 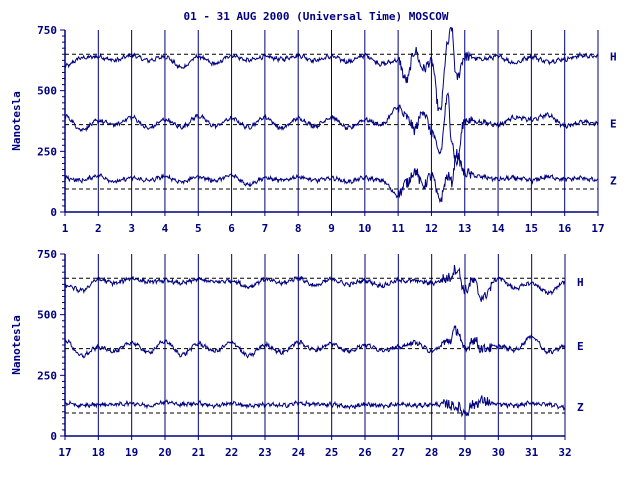 What do you see at coordinates (198, 228) in the screenshot?
I see `x-tick-label: 5` at bounding box center [198, 228].